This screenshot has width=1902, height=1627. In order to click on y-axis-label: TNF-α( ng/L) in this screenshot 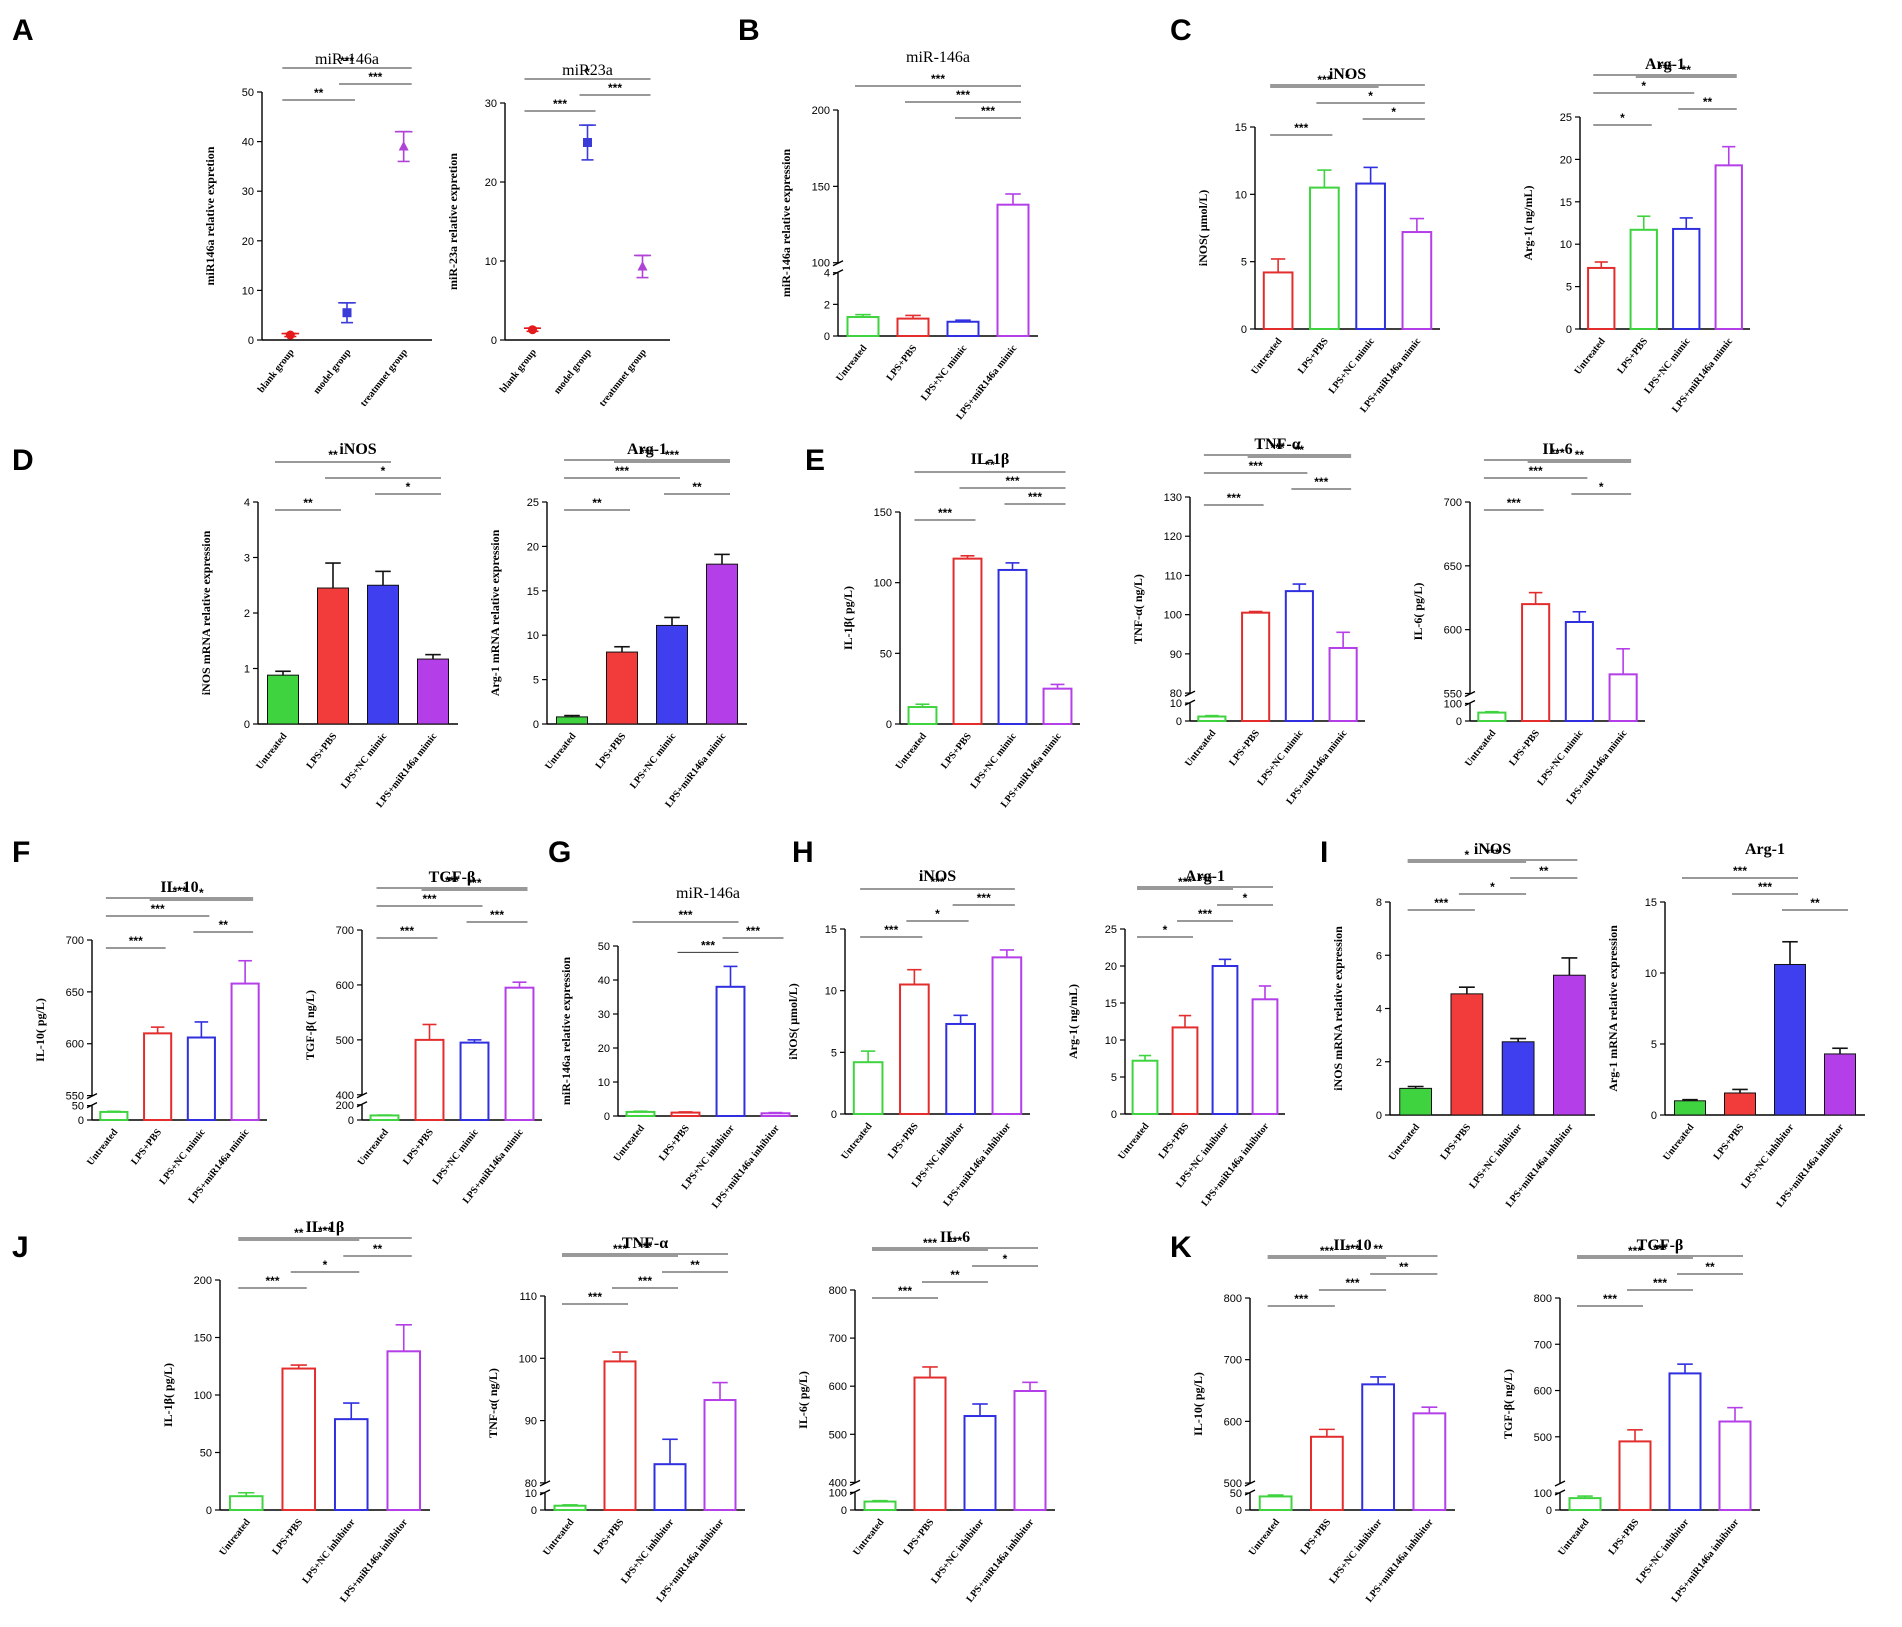, I will do `click(493, 1403)`.